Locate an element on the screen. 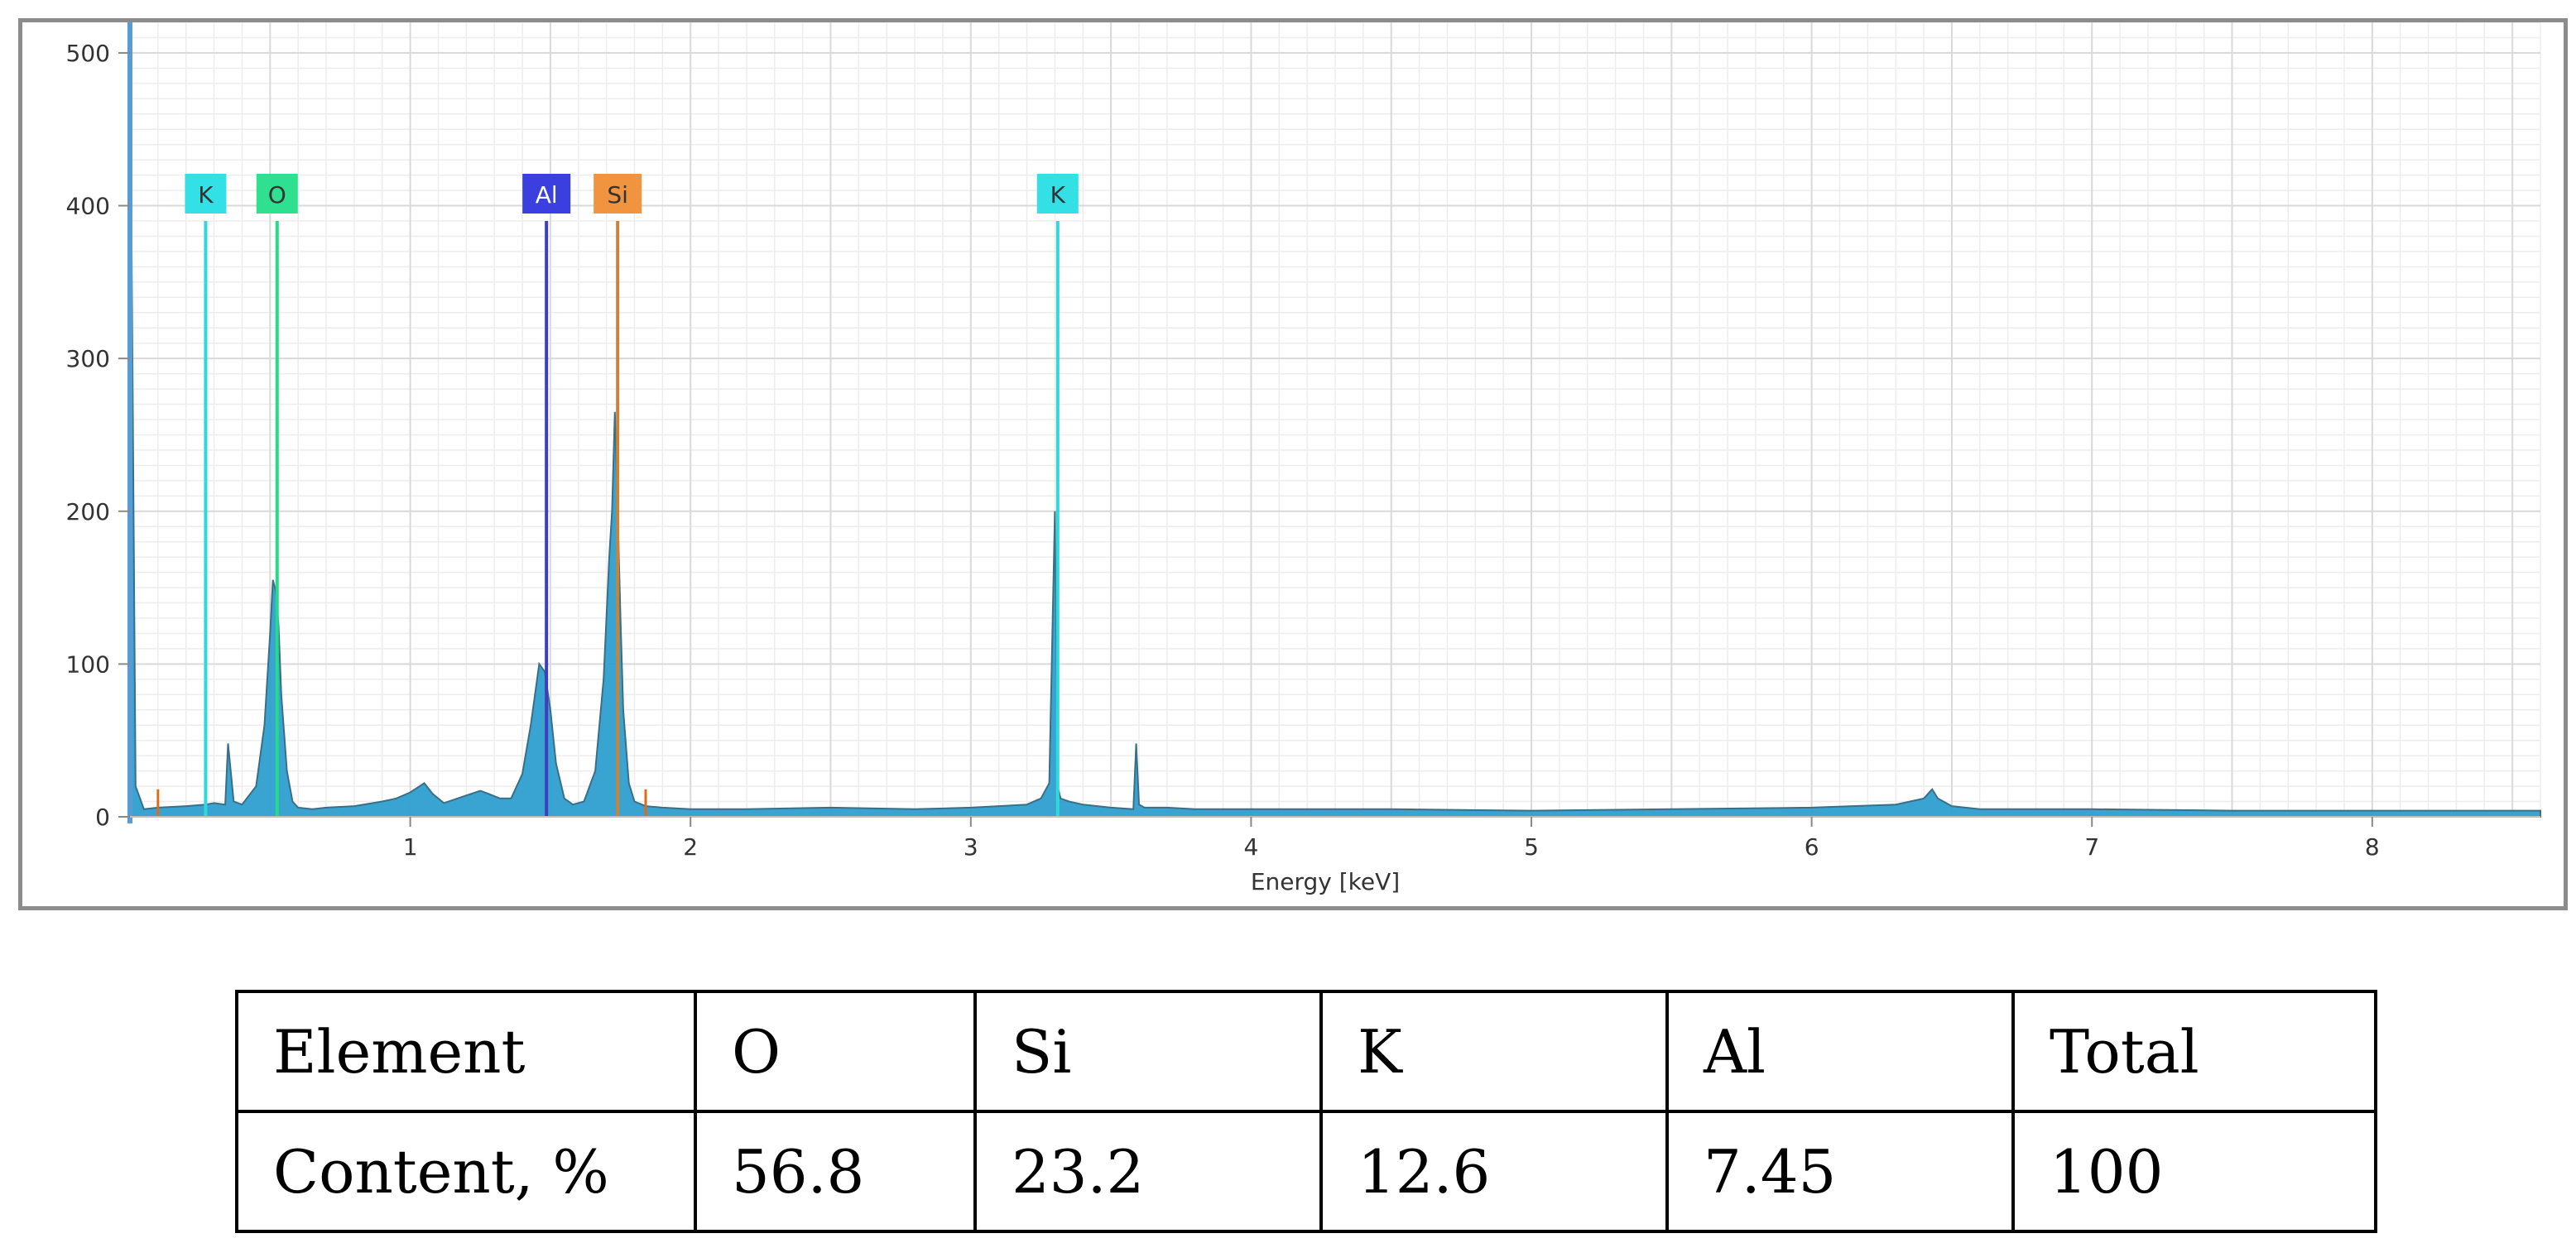  table-cell: 56.8 is located at coordinates (835, 1172).